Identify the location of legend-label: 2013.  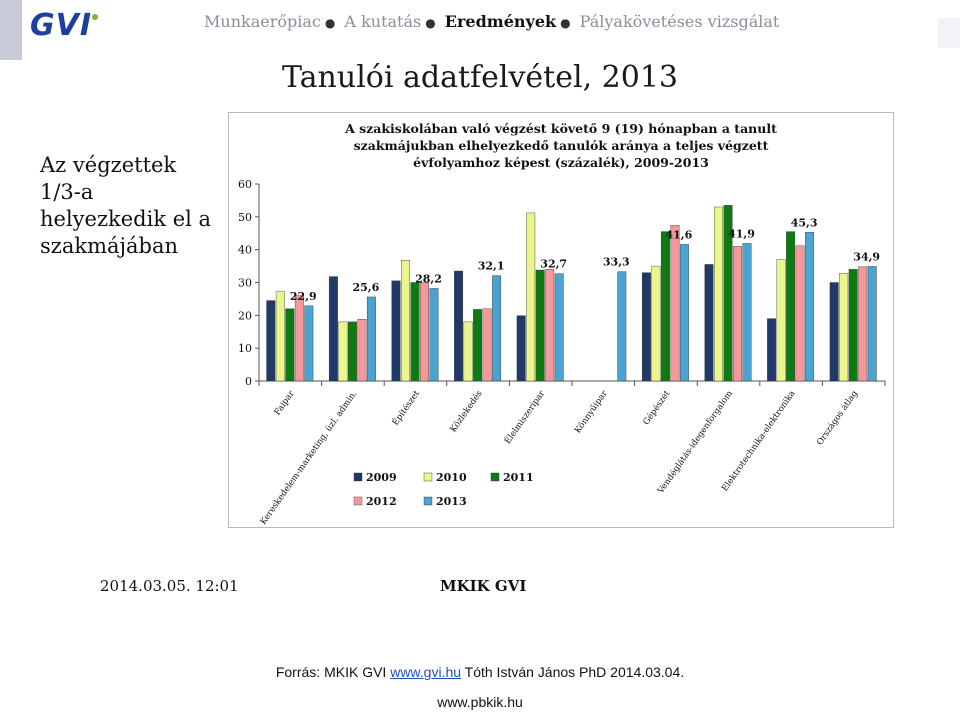
(451, 501).